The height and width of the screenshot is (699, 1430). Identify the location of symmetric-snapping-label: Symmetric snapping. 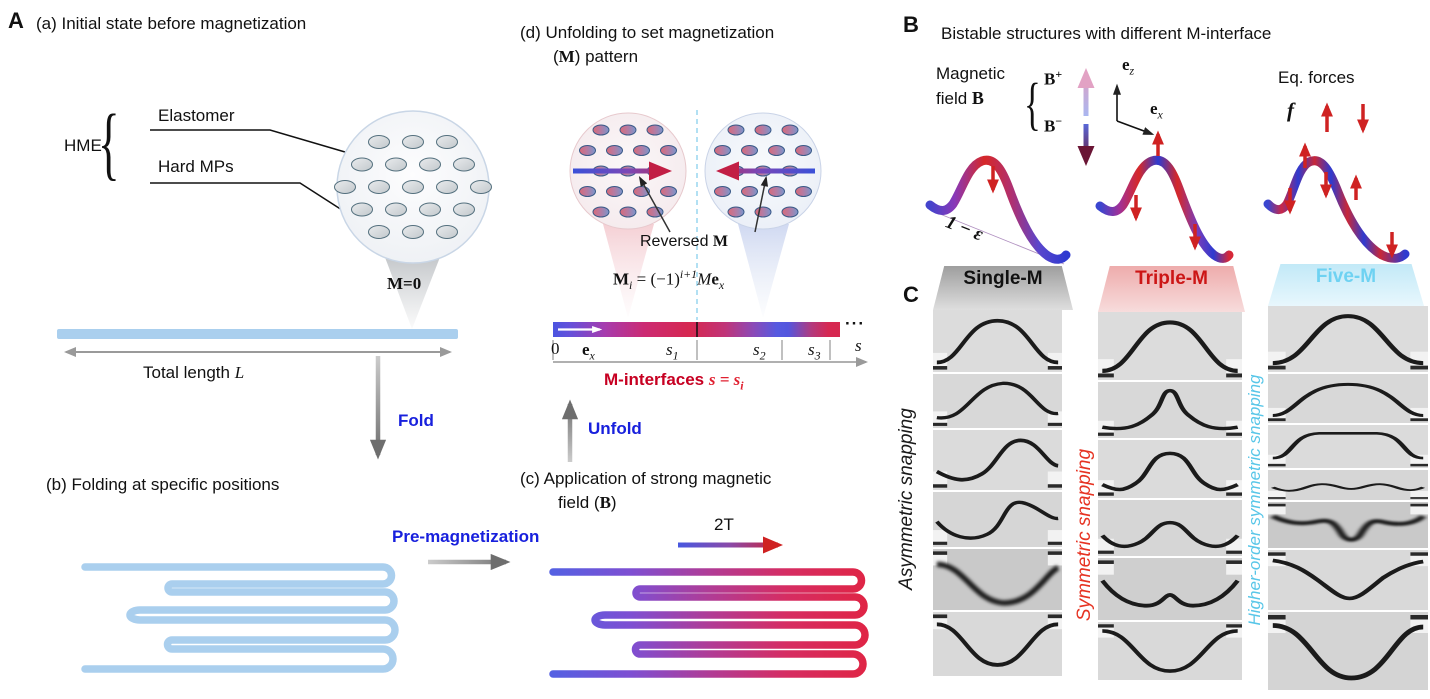
(1084, 535).